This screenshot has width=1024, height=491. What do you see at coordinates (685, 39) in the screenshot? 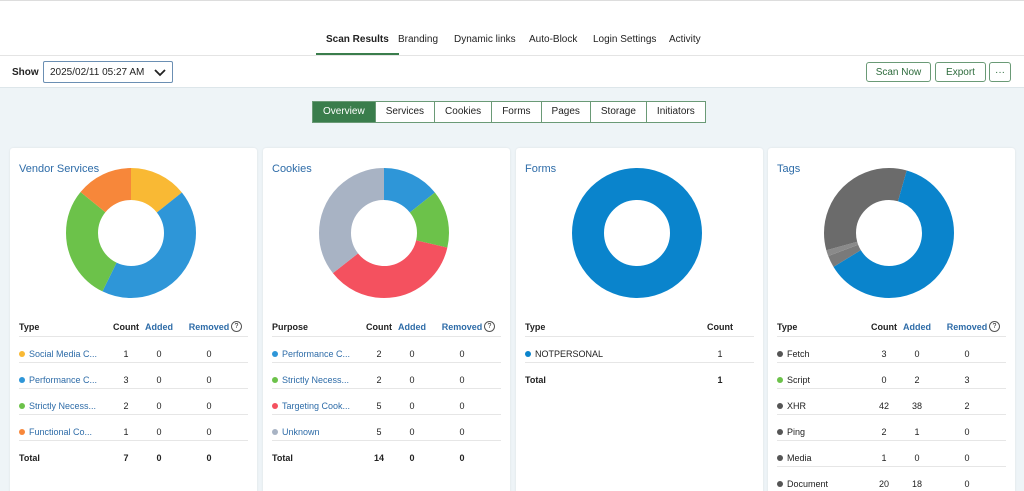
I see `top-tab: Activity` at bounding box center [685, 39].